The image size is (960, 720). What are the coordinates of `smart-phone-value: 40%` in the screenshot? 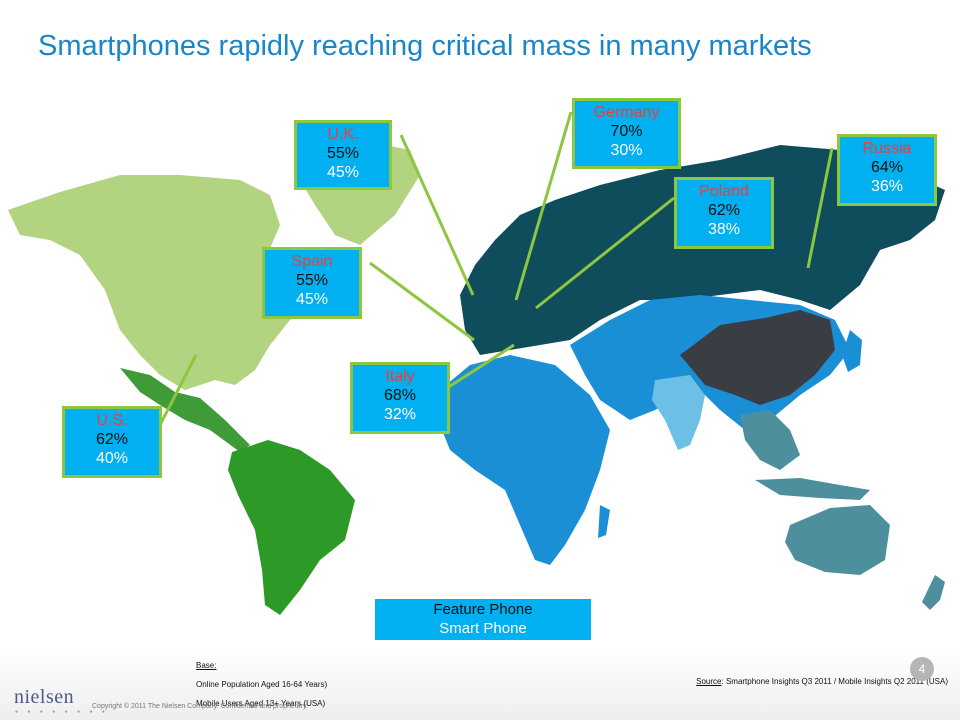 It's located at (112, 458).